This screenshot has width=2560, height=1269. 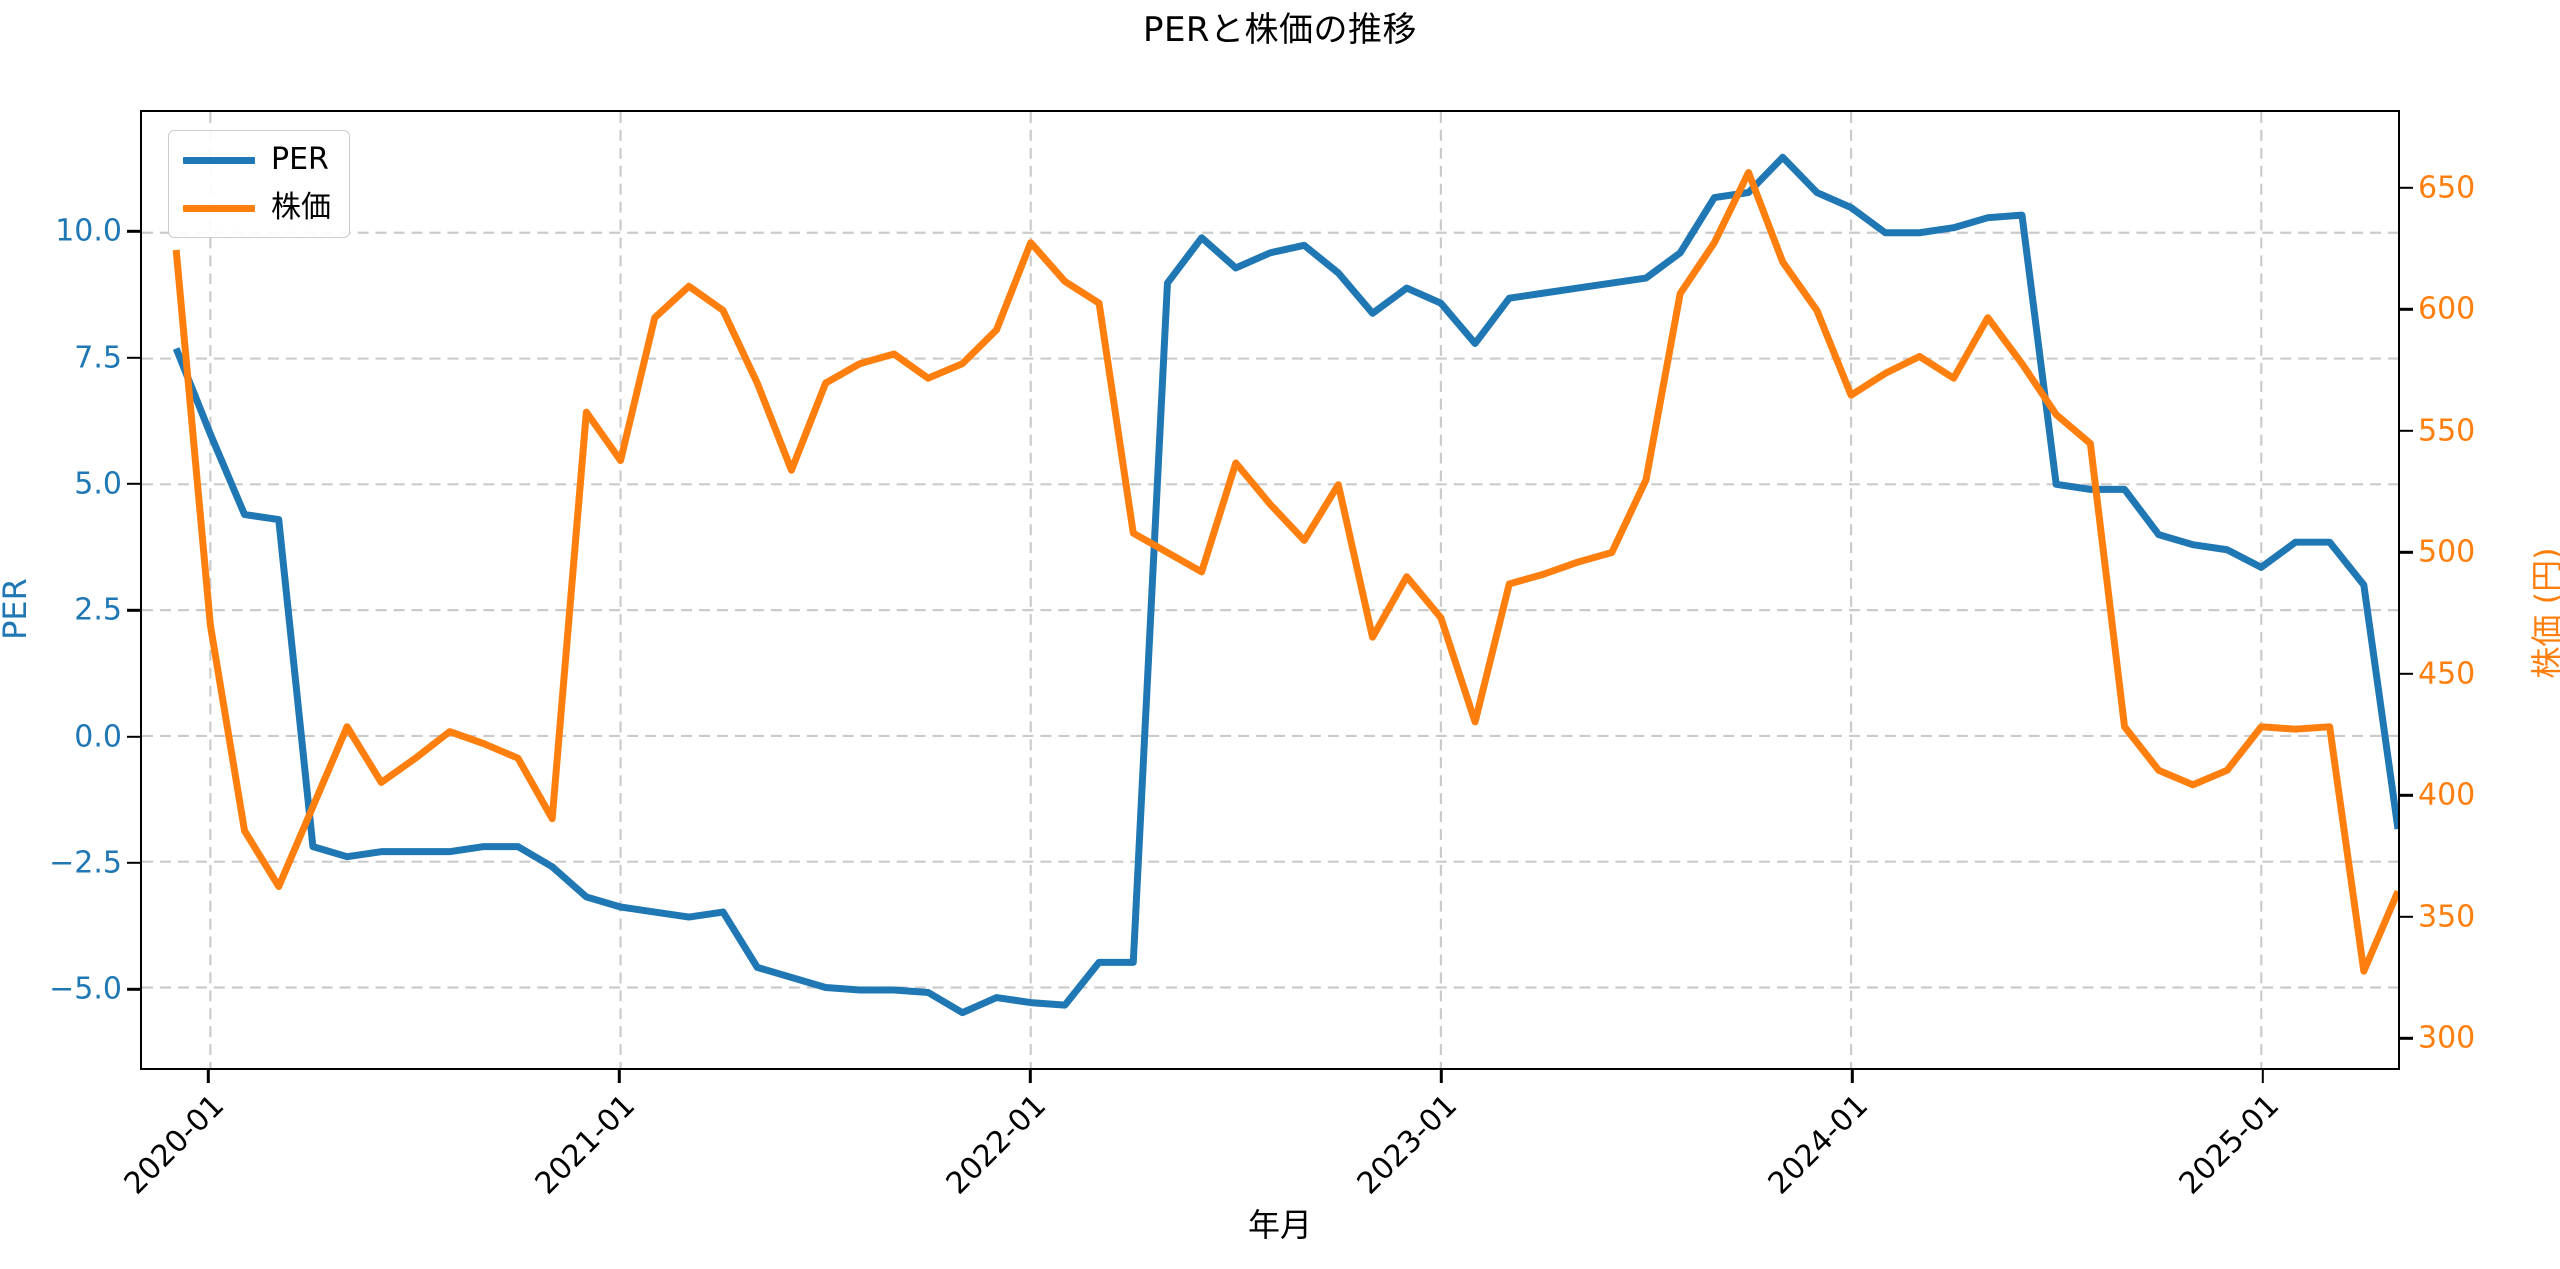 What do you see at coordinates (98, 737) in the screenshot?
I see `y-left-tick-label: 0.0` at bounding box center [98, 737].